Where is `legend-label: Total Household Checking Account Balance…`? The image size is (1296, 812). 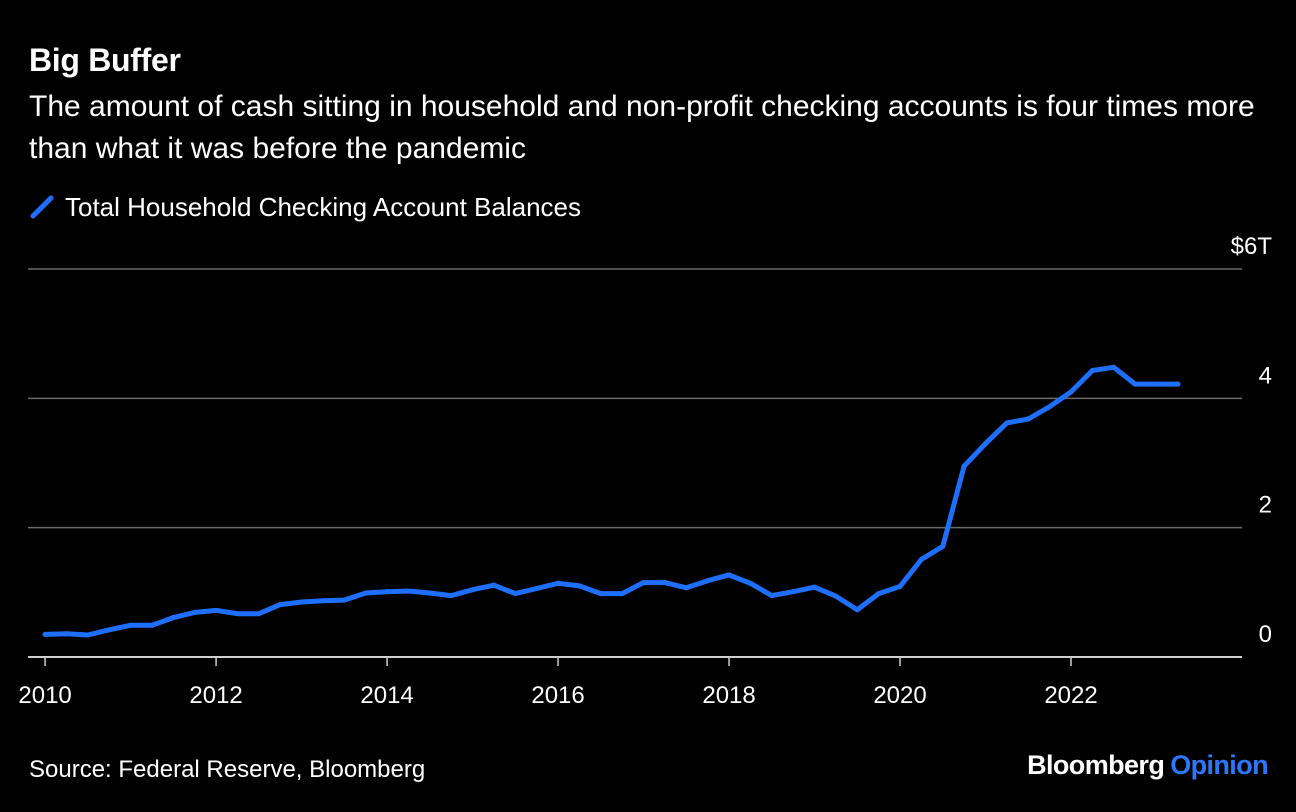
legend-label: Total Household Checking Account Balance… is located at coordinates (323, 206).